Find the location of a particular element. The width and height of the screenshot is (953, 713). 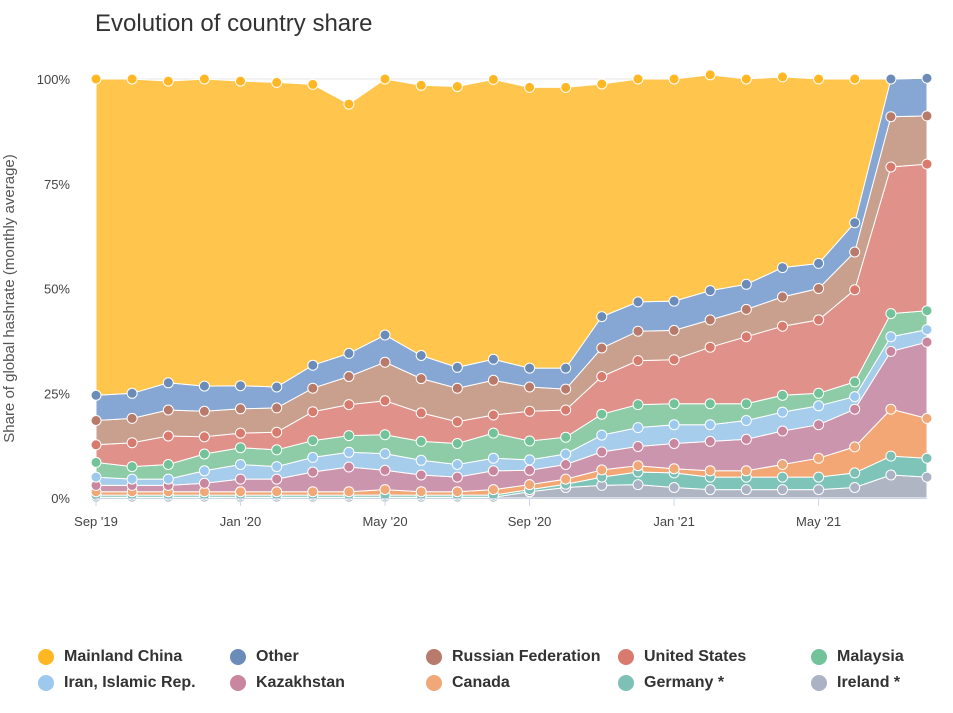

legend-item-mainland-china: Mainland China is located at coordinates (110, 657).